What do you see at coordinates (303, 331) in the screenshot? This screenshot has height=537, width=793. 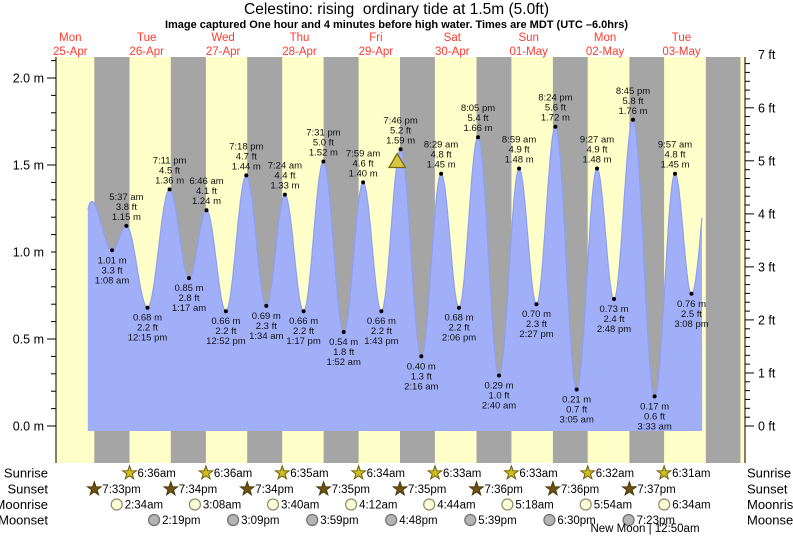 I see `tide-low-label: 0.66 m2.2 ft1:17 pm` at bounding box center [303, 331].